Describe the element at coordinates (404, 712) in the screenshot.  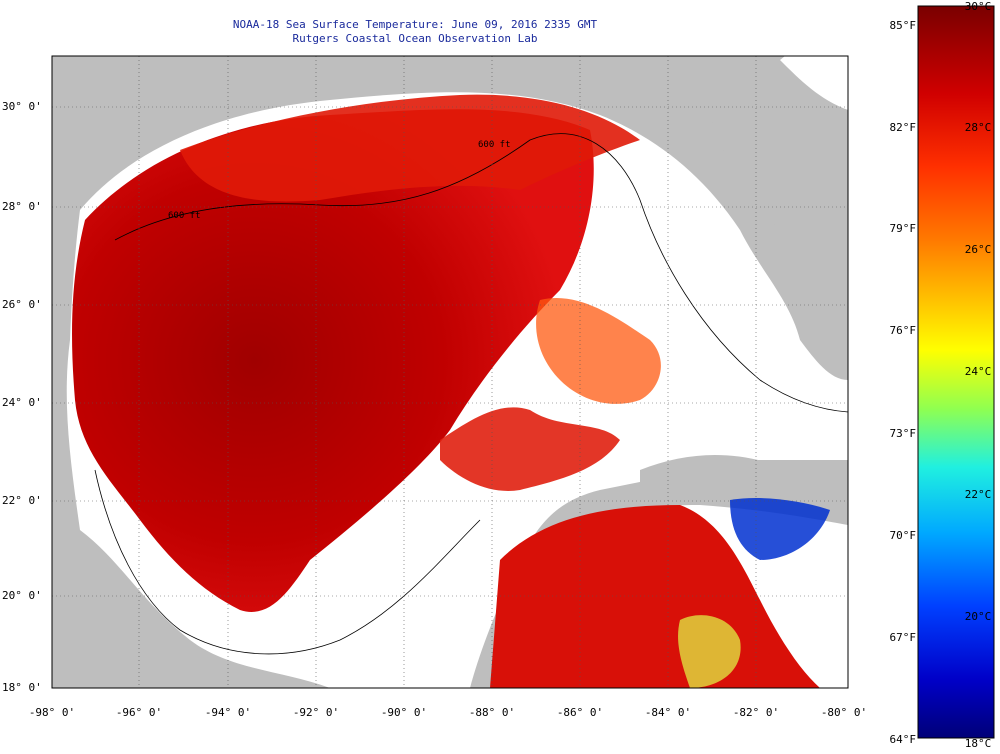
I see `lon-label: -90° 0'` at that location.